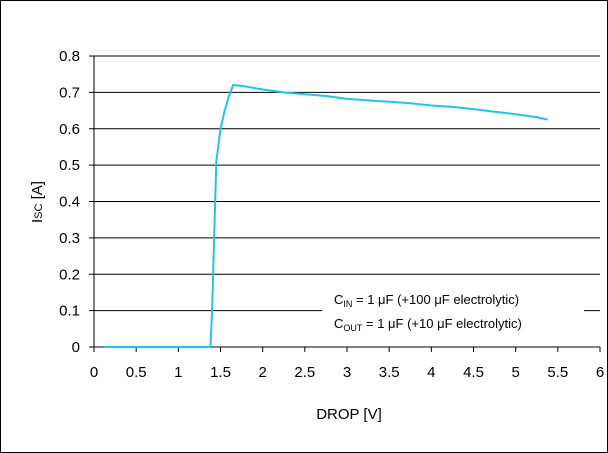 The width and height of the screenshot is (608, 453). I want to click on x-tick-label-2: 1, so click(178, 372).